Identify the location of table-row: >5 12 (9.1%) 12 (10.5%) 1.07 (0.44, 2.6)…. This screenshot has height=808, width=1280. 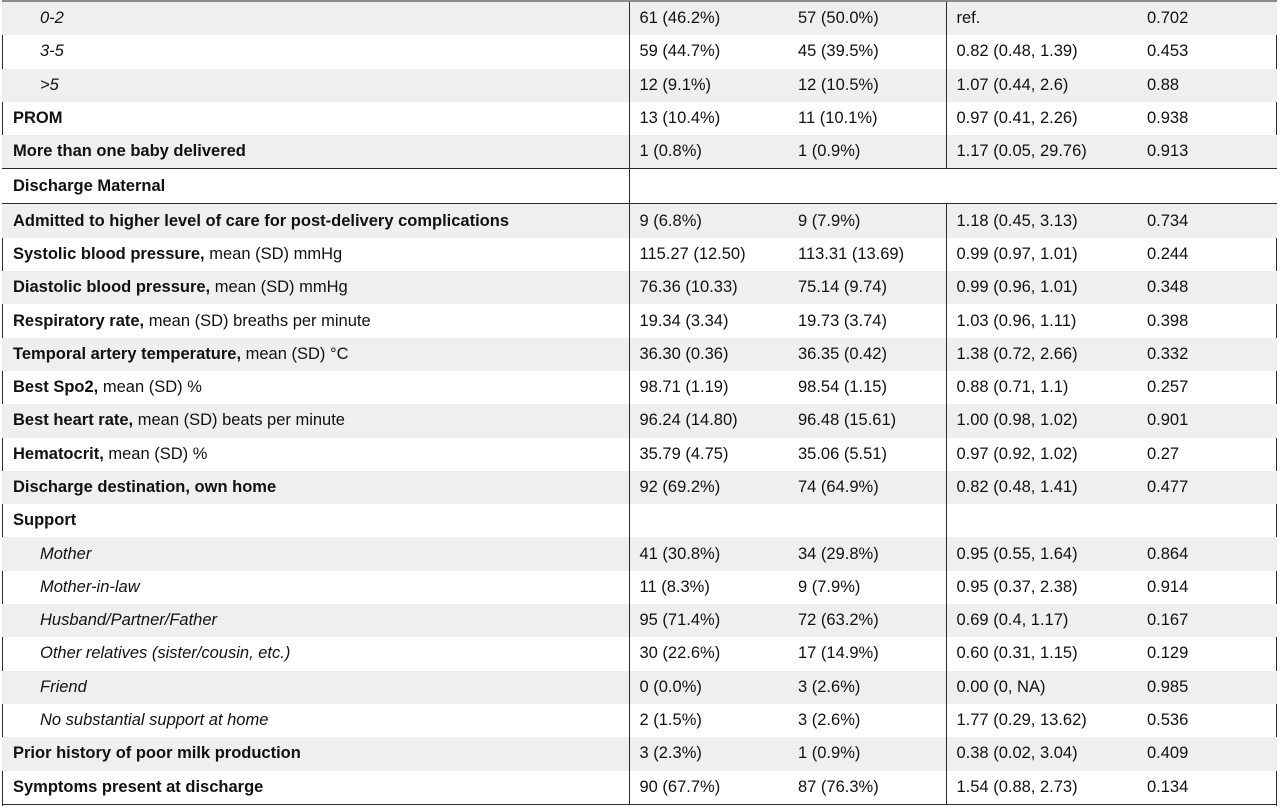
(639, 85).